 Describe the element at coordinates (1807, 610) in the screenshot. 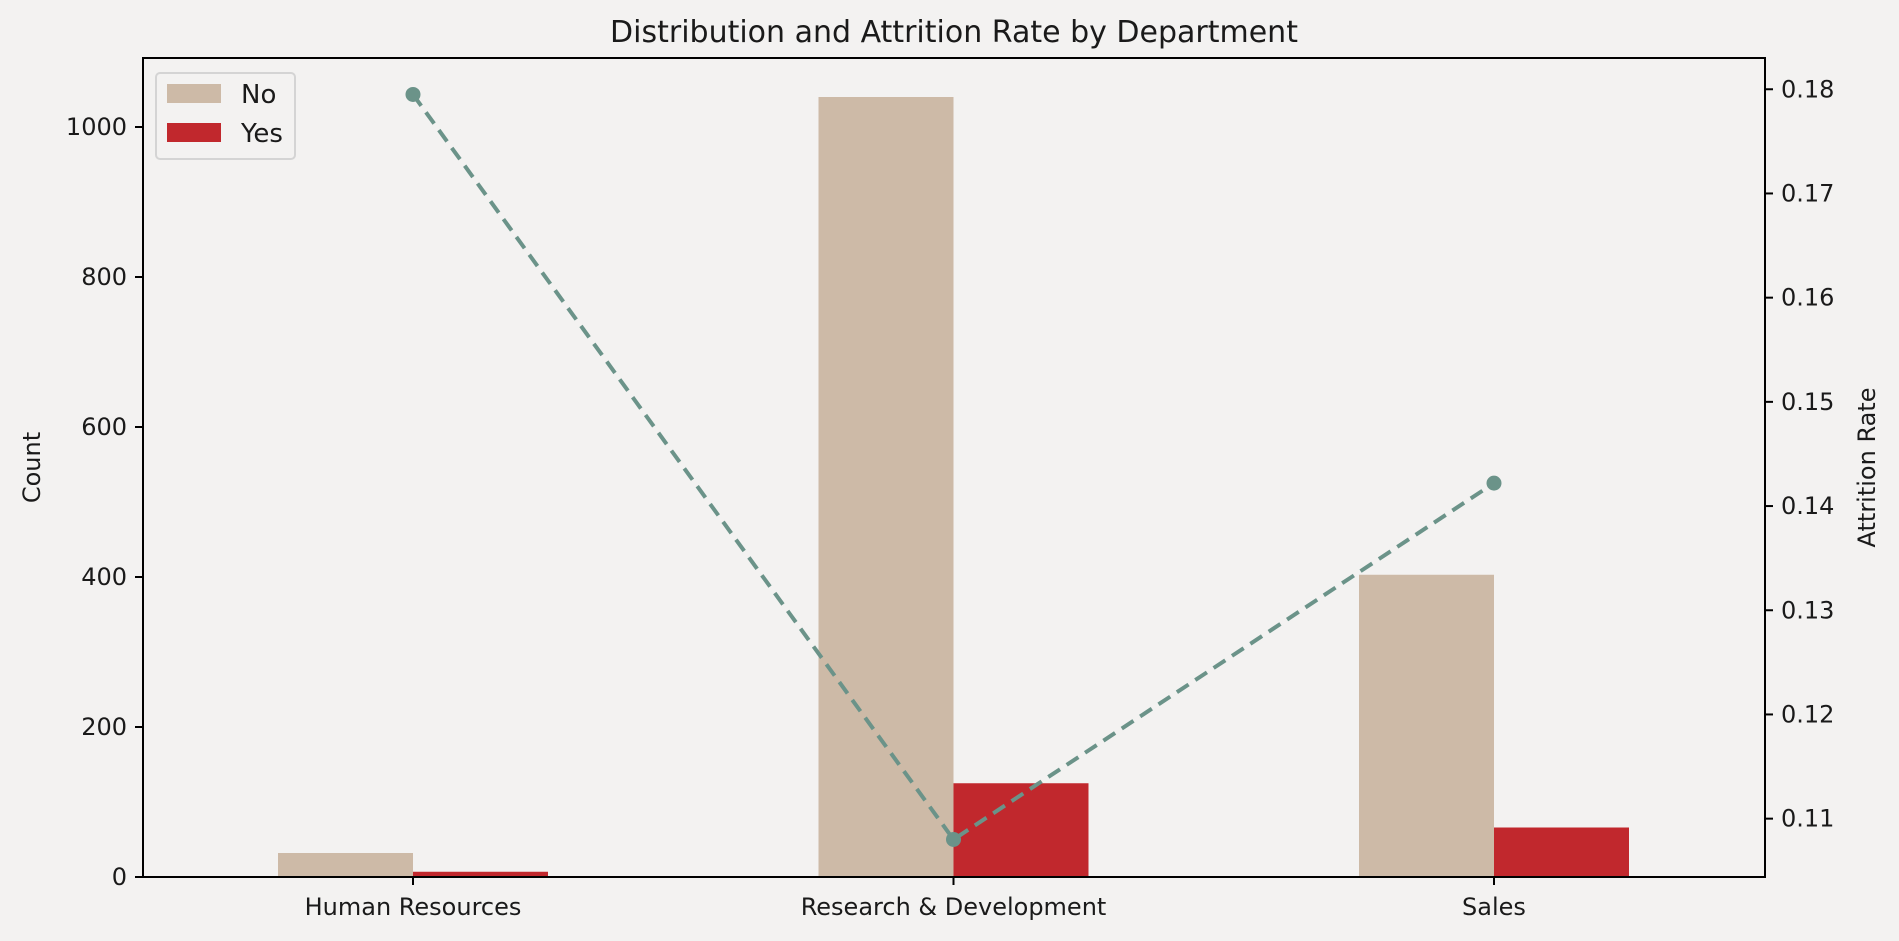

I see `y2-tick-label: 0.13` at that location.